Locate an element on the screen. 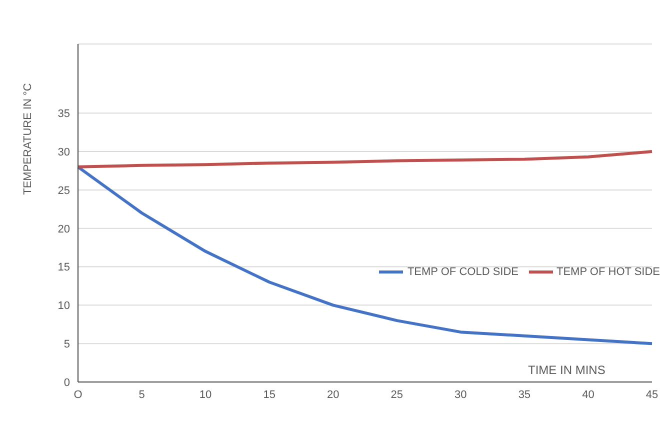 The width and height of the screenshot is (668, 425). x-tick-label: 30 is located at coordinates (460, 394).